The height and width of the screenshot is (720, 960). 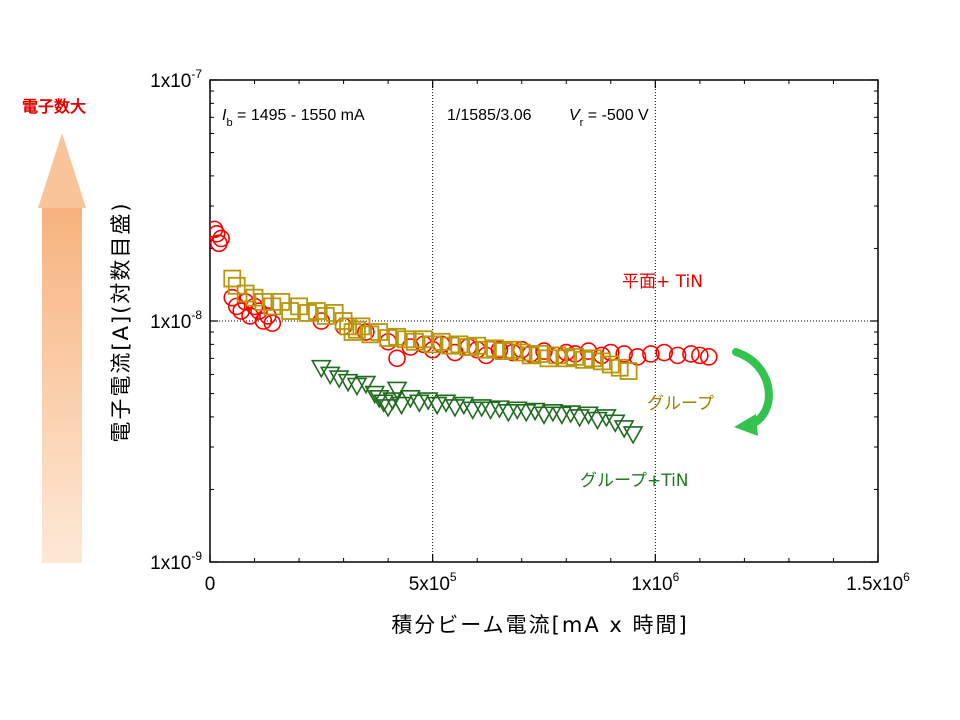 I want to click on series-label-flat-tin: 平面+ TiN, so click(x=662, y=282).